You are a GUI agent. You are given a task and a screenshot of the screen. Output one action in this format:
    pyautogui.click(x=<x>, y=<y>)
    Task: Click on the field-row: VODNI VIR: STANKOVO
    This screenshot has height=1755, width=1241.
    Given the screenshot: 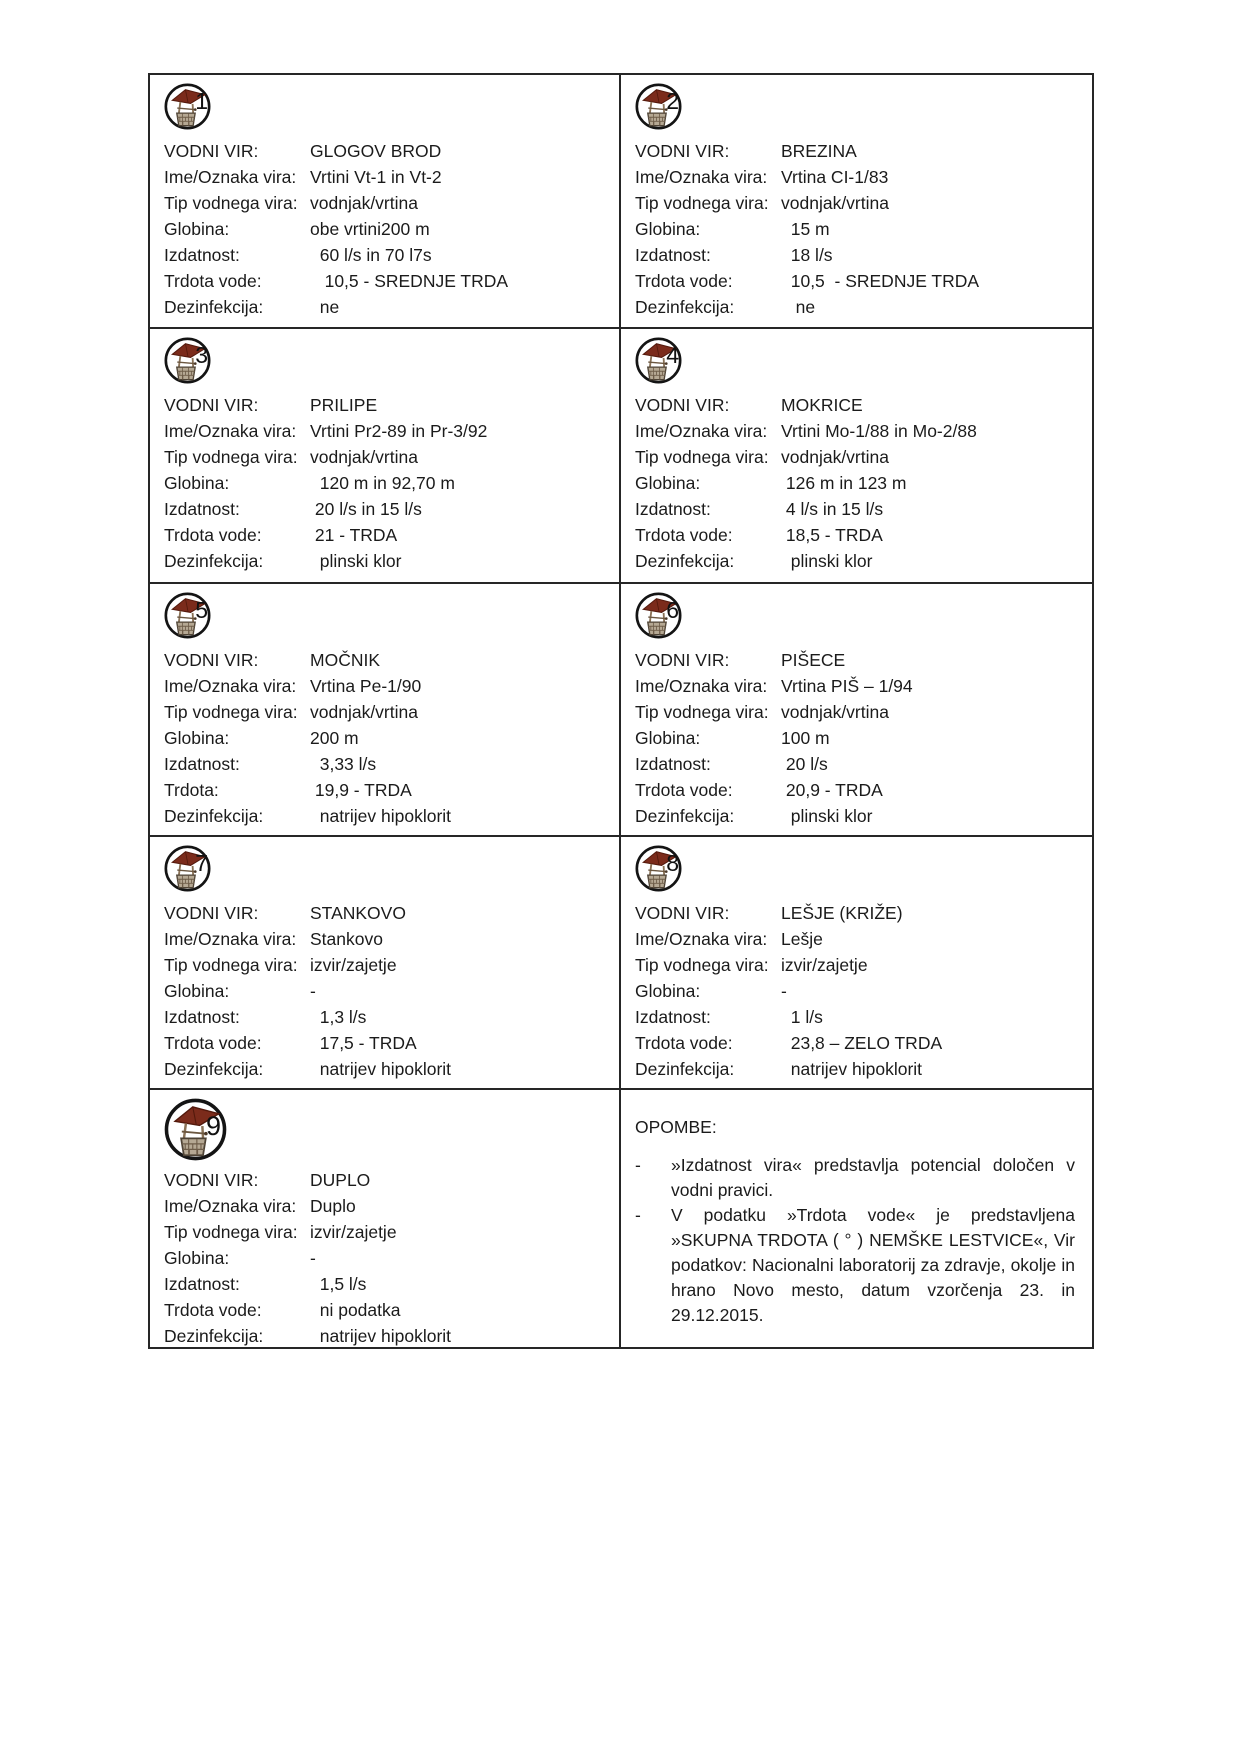 What is the action you would take?
    pyautogui.click(x=384, y=913)
    